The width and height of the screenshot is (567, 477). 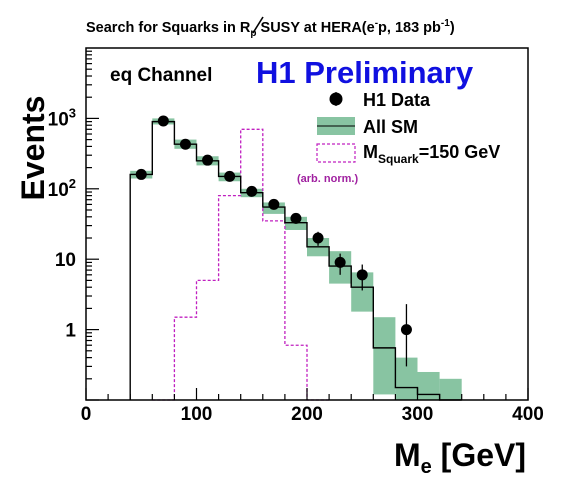 What do you see at coordinates (409, 28) in the screenshot?
I see `title-post: p, 183 pb` at bounding box center [409, 28].